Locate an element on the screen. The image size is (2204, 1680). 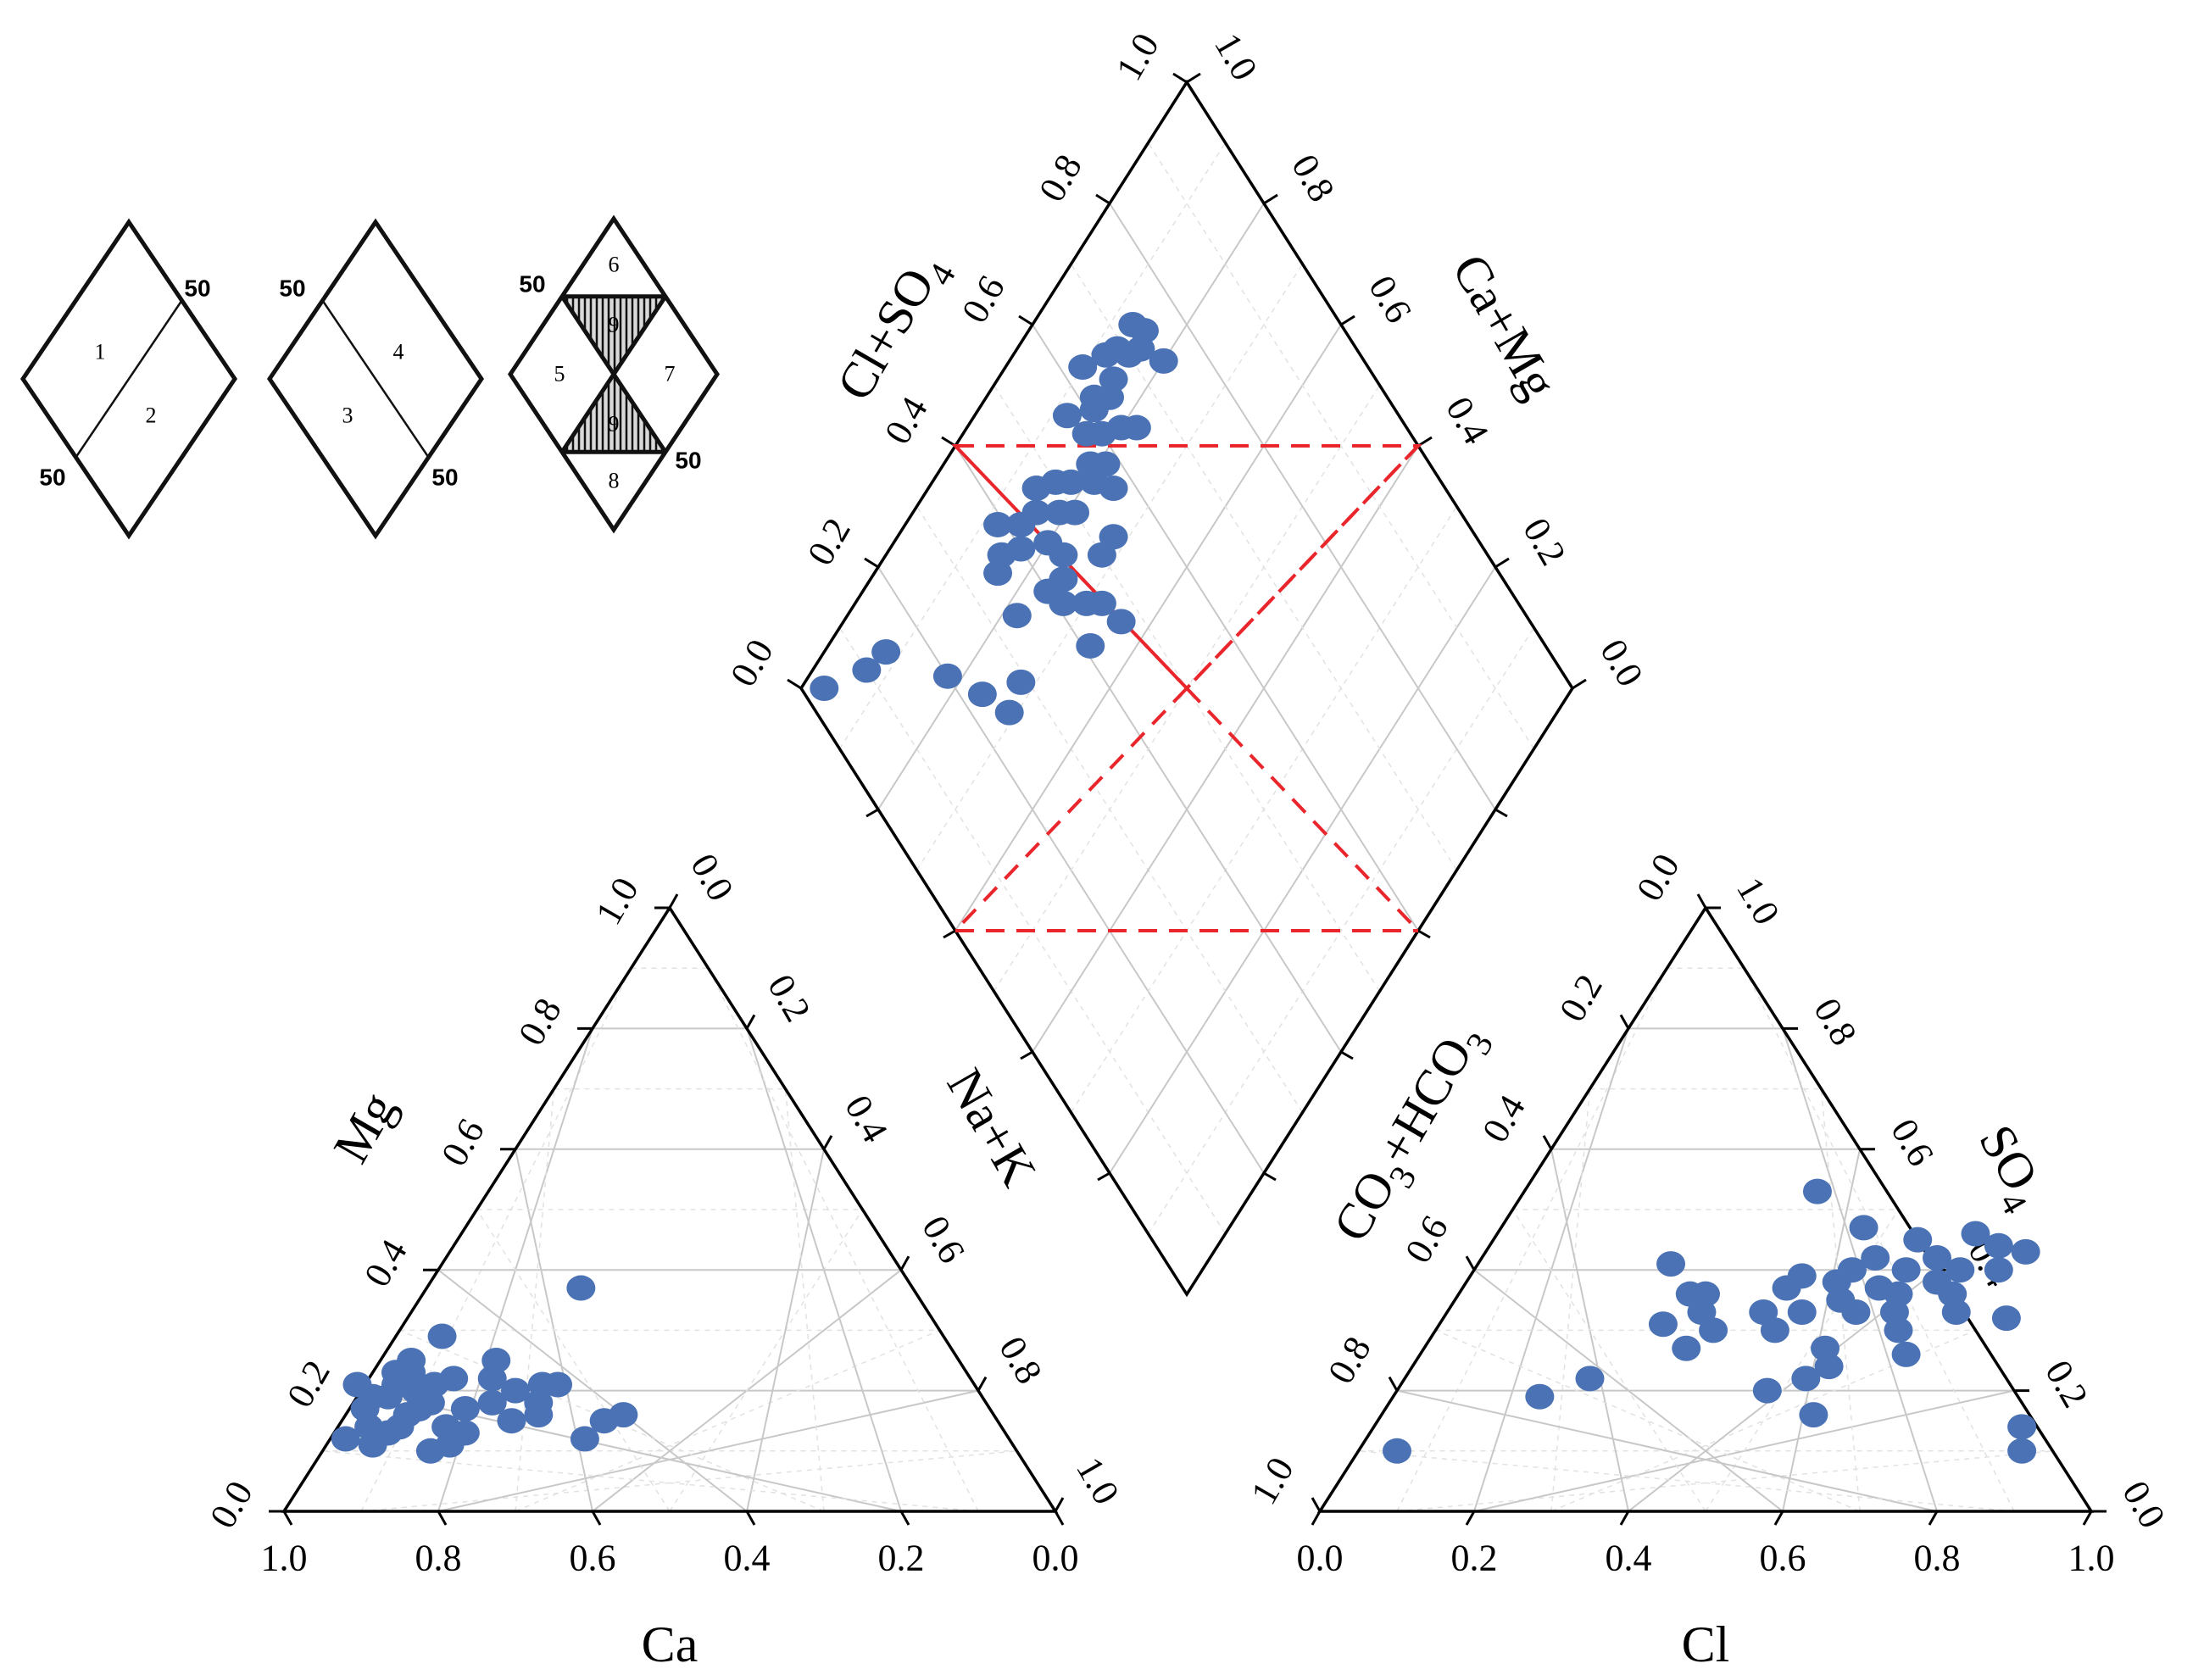
diamond-right-tick-label: 0.0 is located at coordinates (1621, 662).